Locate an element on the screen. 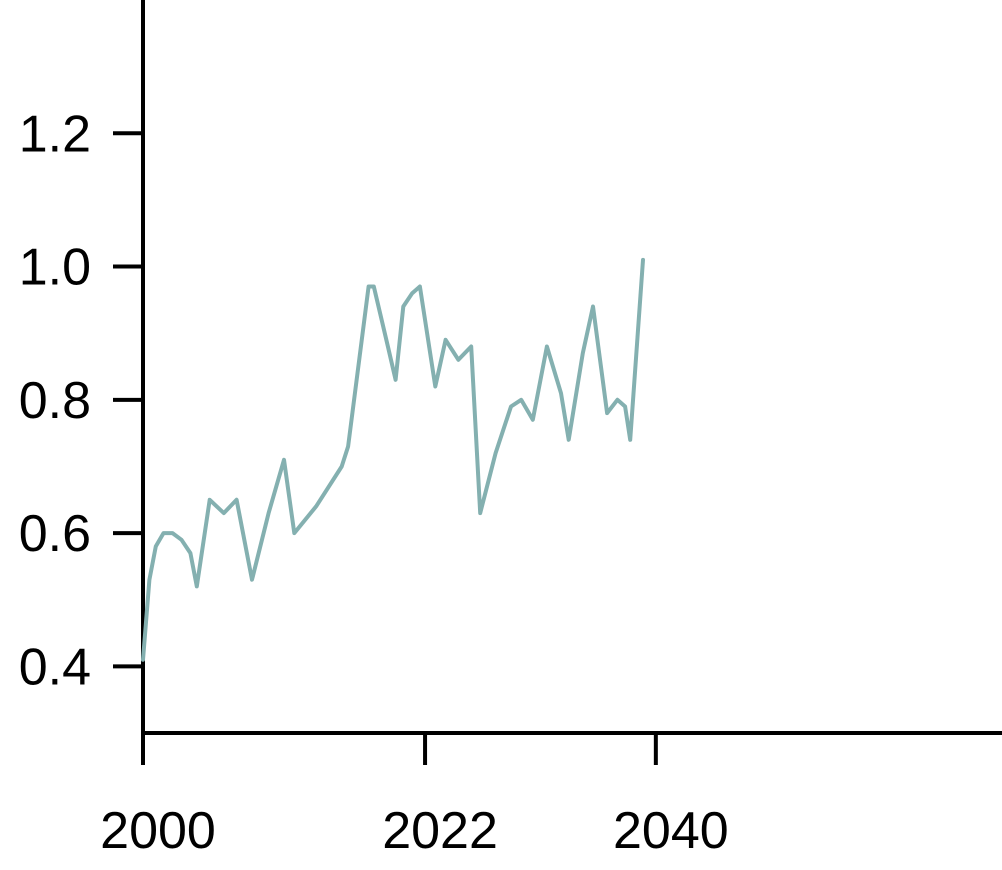 The height and width of the screenshot is (870, 1002). y-tick-label: 0.8 is located at coordinates (55, 401).